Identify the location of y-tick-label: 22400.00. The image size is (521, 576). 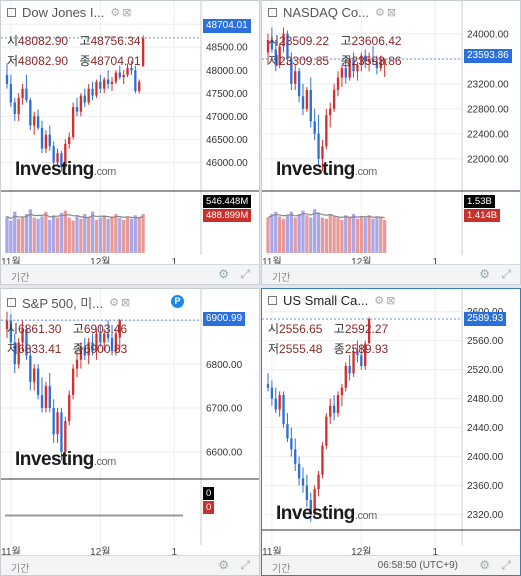
(488, 134).